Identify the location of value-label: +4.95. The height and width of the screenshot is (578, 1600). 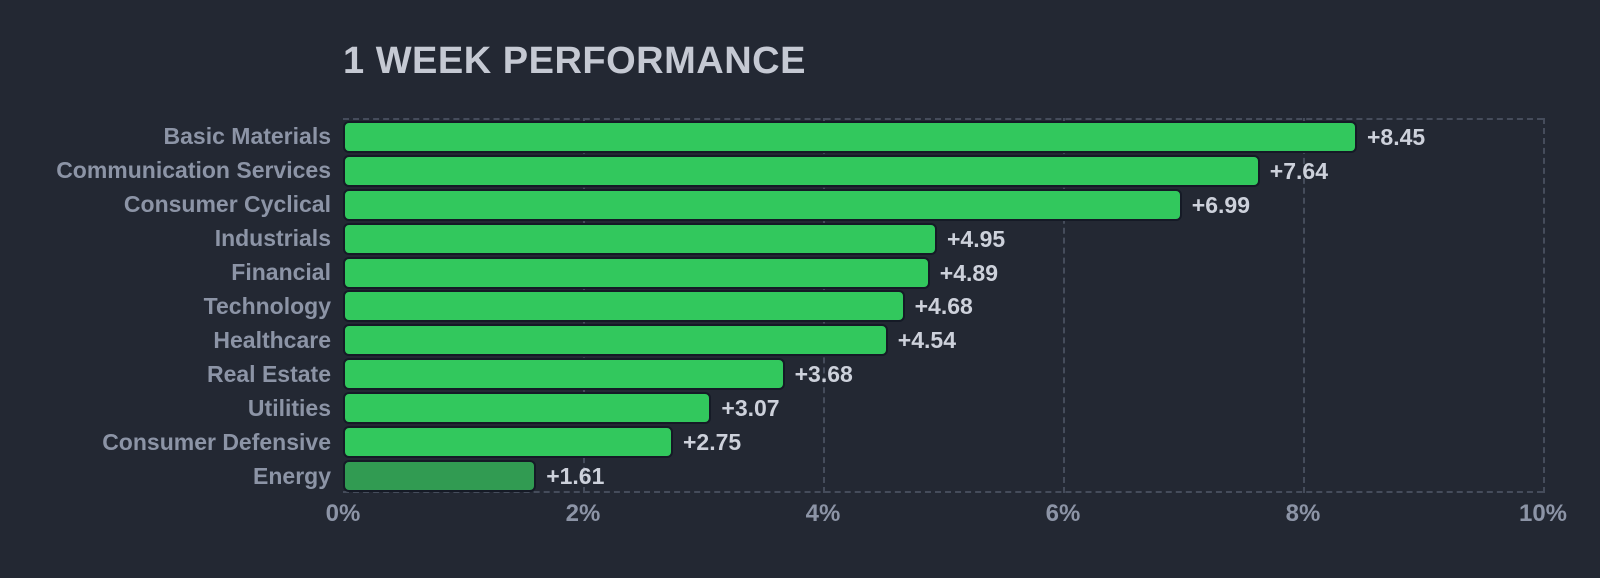
(976, 238).